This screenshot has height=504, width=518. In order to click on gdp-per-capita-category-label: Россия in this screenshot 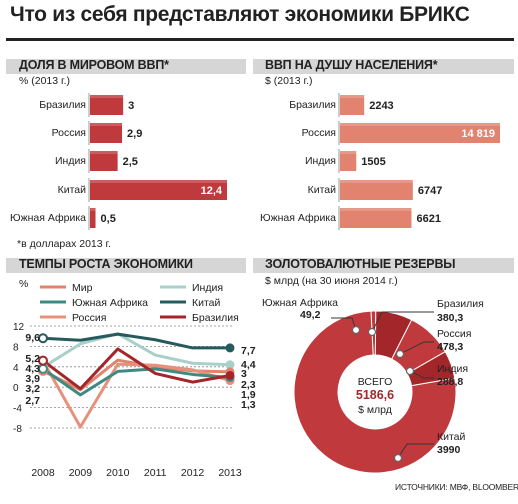, I will do `click(319, 133)`.